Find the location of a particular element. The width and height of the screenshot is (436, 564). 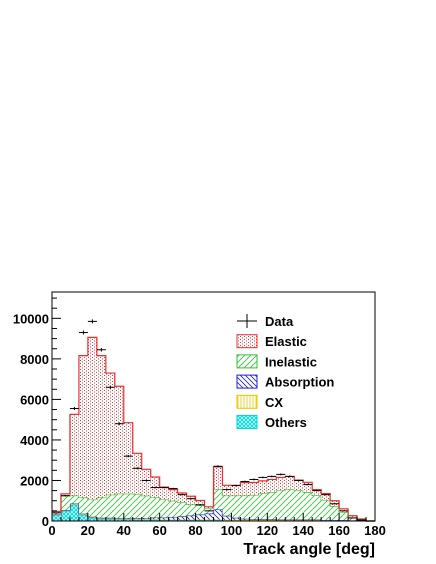

legend-item-absorption: Absorption is located at coordinates (285, 382).